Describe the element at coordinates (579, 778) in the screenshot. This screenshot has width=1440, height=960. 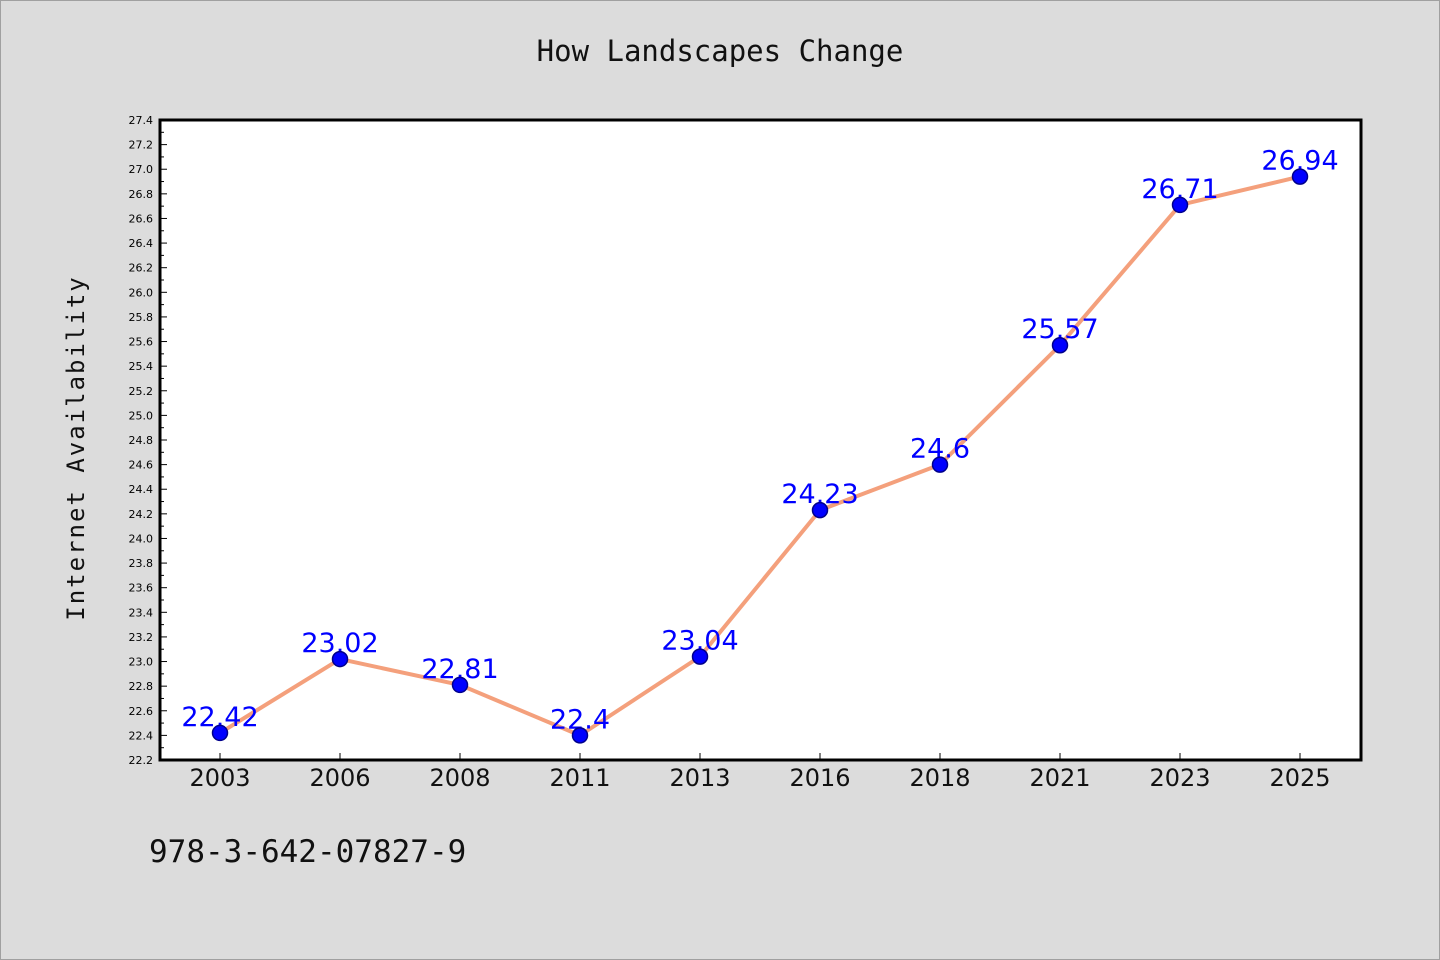
I see `x-tick-label: 2011` at that location.